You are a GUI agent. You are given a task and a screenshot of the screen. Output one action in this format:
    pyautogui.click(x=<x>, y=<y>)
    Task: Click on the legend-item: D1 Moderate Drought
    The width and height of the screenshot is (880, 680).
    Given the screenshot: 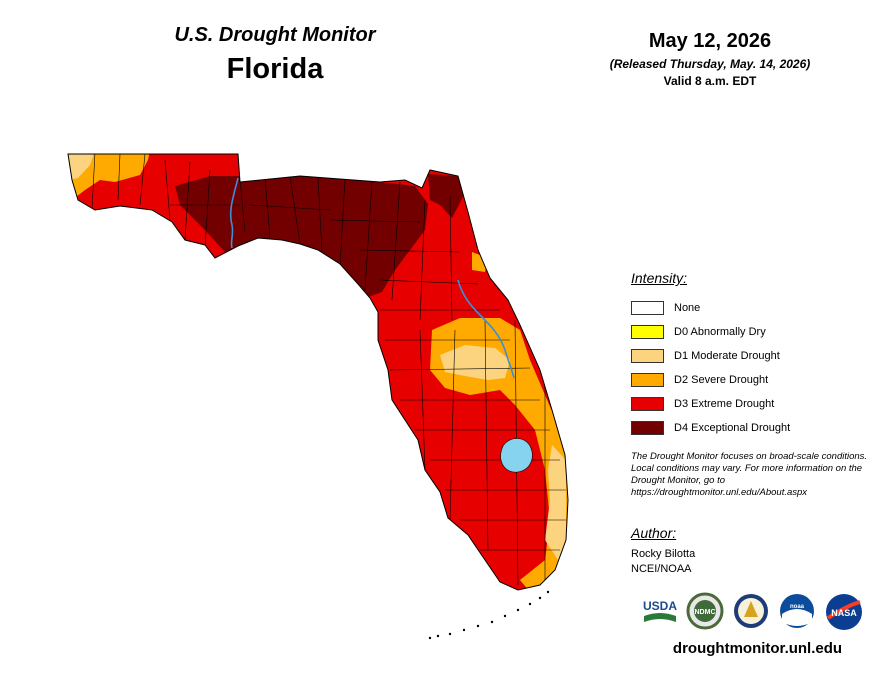 What is the action you would take?
    pyautogui.click(x=751, y=356)
    